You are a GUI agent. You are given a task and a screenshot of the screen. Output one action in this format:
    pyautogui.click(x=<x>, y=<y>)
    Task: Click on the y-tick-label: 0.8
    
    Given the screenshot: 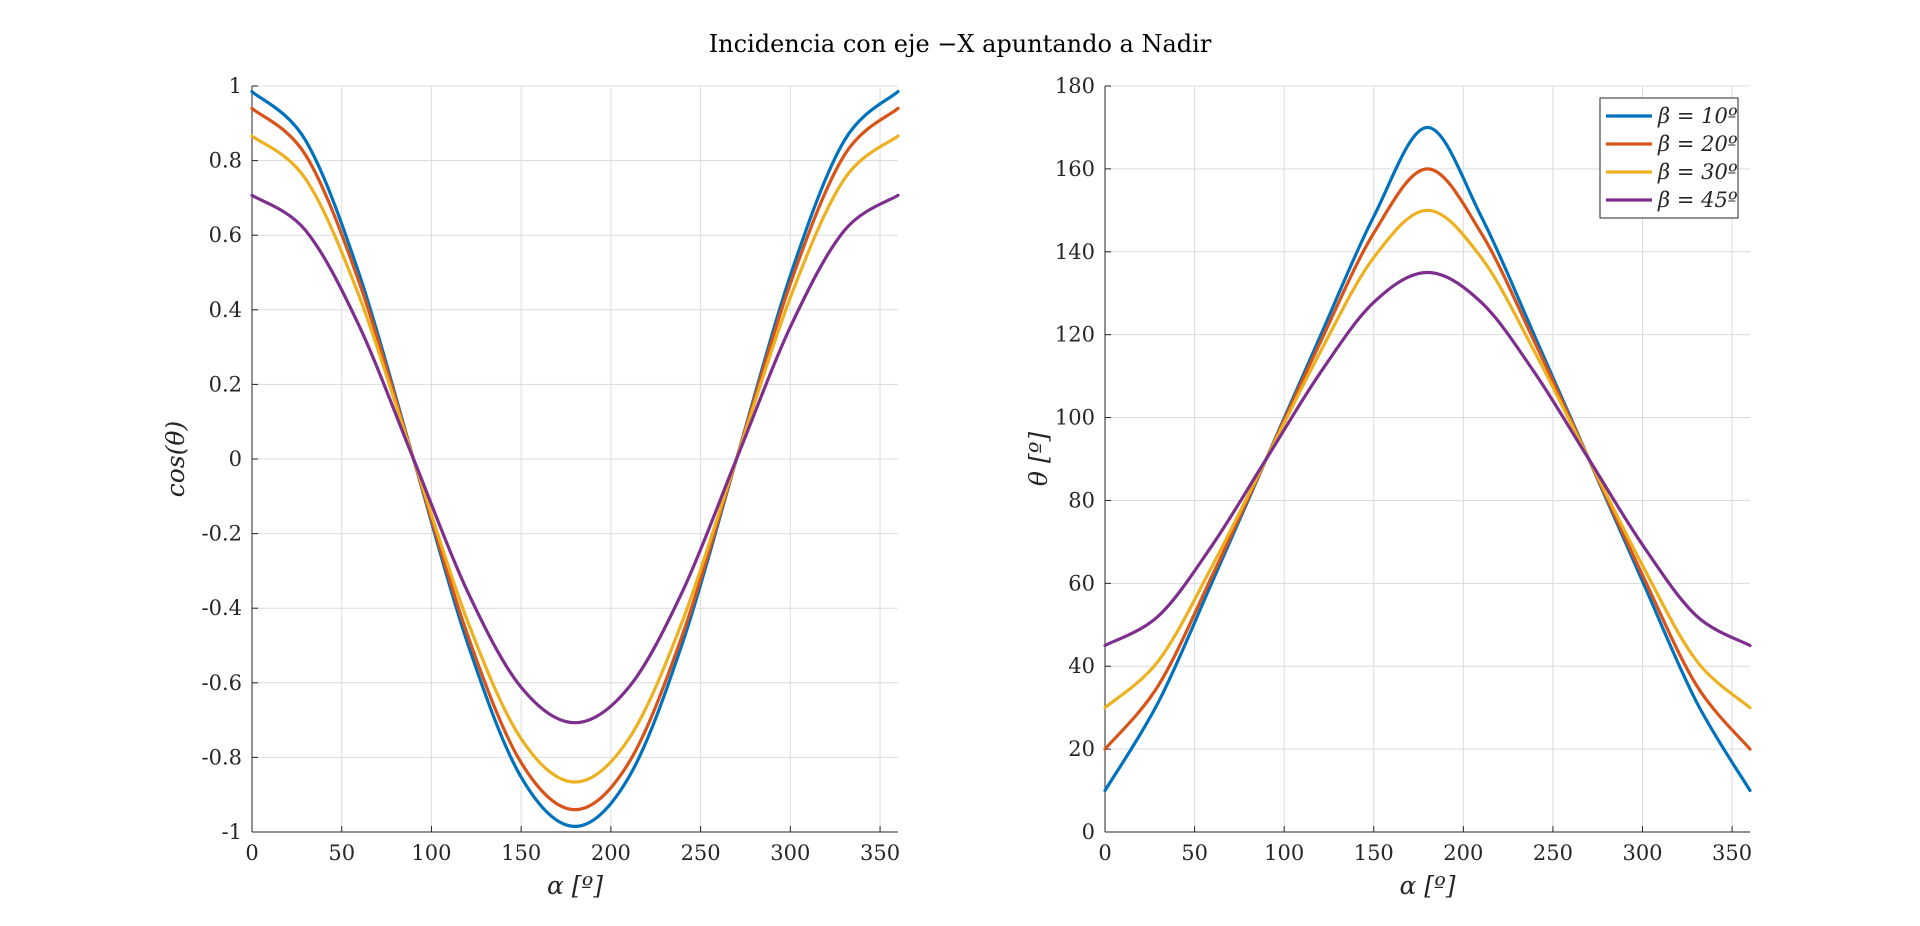 What is the action you would take?
    pyautogui.click(x=225, y=161)
    